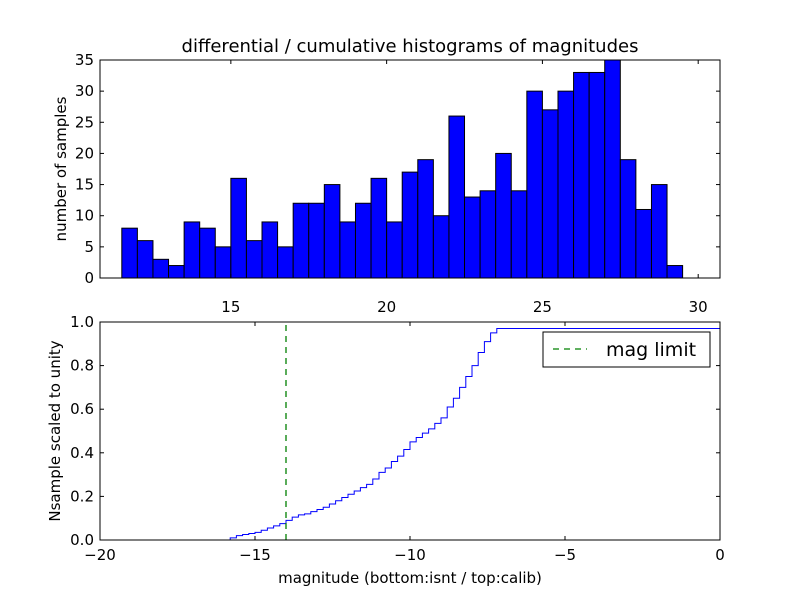  What do you see at coordinates (82, 366) in the screenshot?
I see `y-tick-label: 0.8` at bounding box center [82, 366].